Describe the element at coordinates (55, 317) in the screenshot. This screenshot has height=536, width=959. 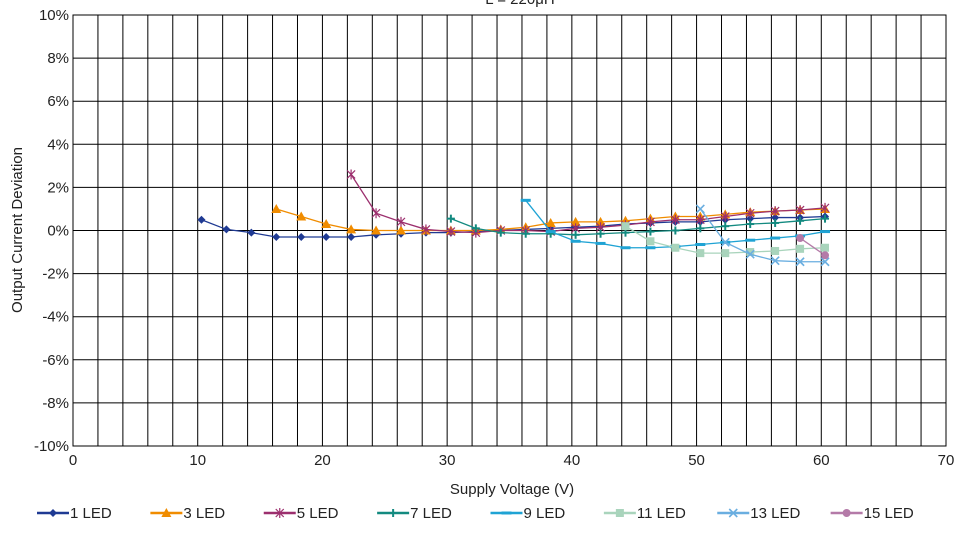
I see `y-tick-label: -4%` at that location.